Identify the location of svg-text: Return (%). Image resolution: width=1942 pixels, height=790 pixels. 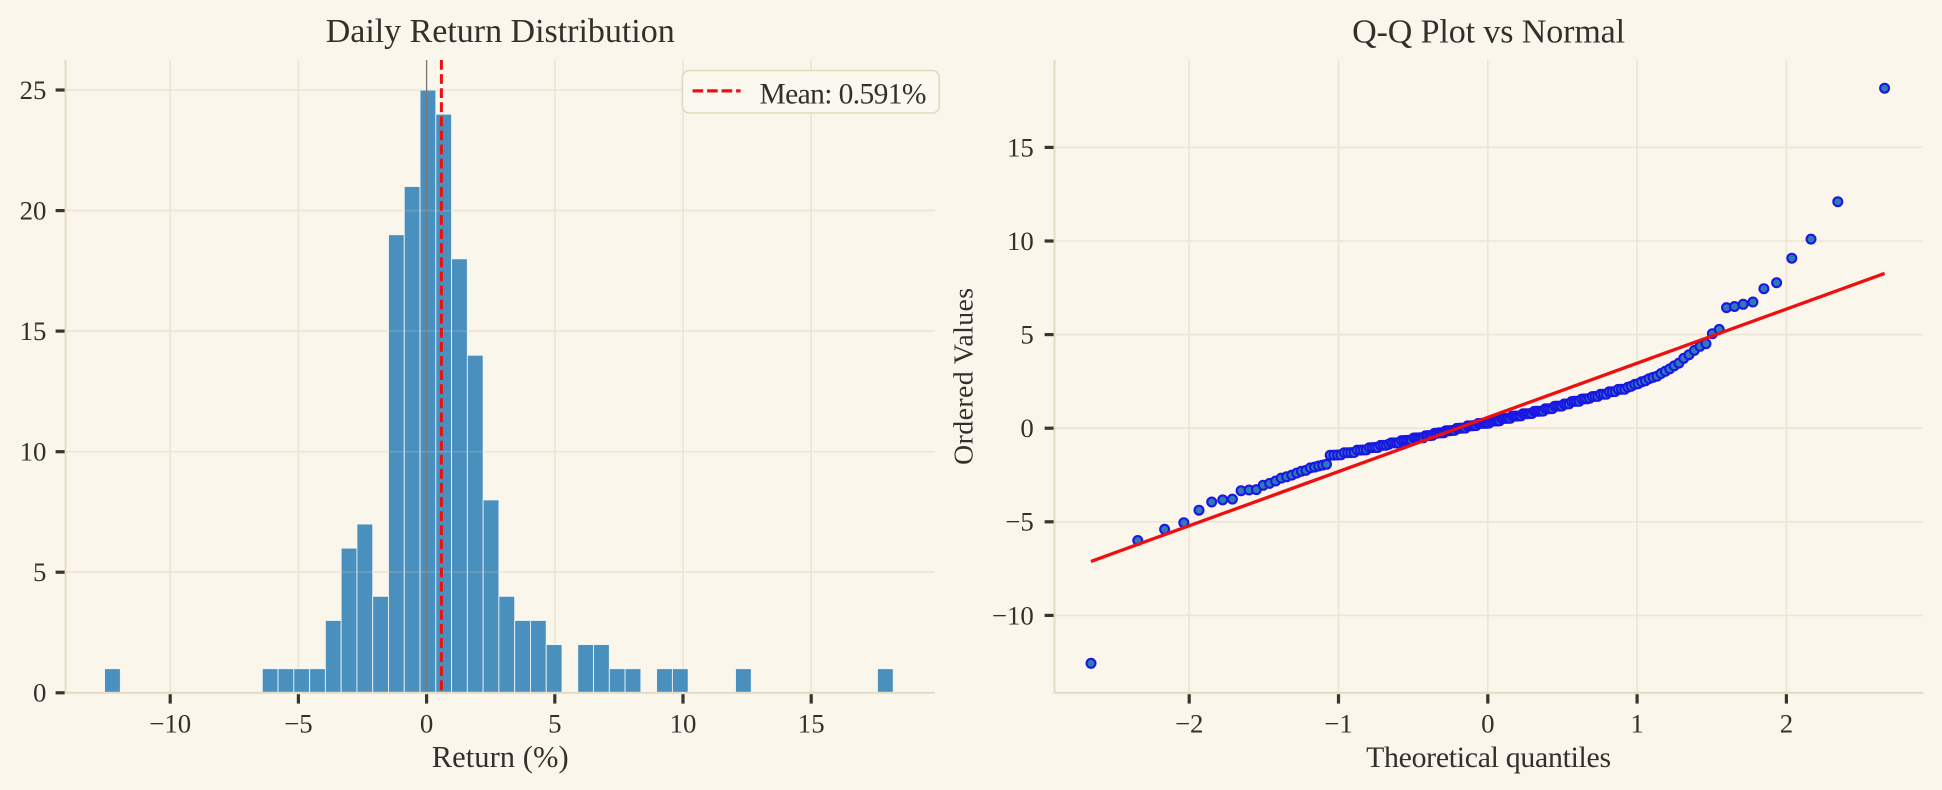
(500, 757).